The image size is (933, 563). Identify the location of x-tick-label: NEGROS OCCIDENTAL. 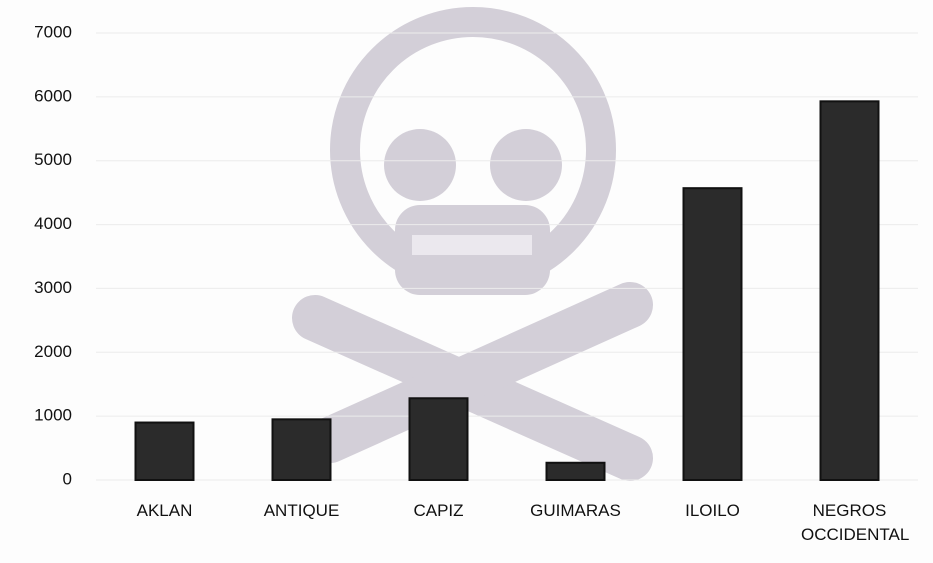
(855, 522).